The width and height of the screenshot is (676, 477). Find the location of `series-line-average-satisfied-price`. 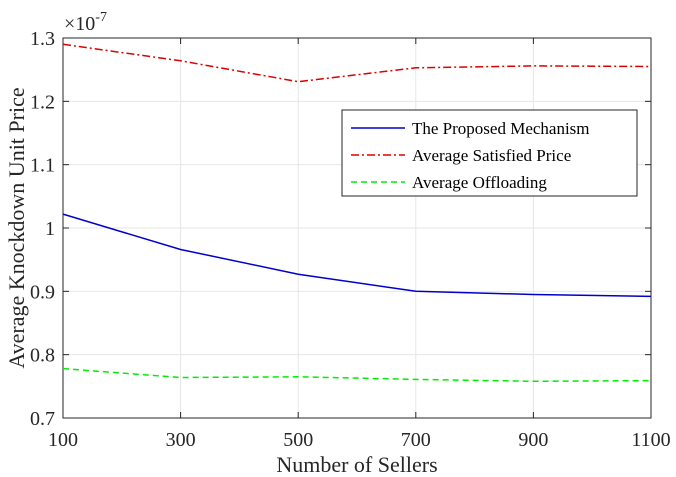

series-line-average-satisfied-price is located at coordinates (357, 63).